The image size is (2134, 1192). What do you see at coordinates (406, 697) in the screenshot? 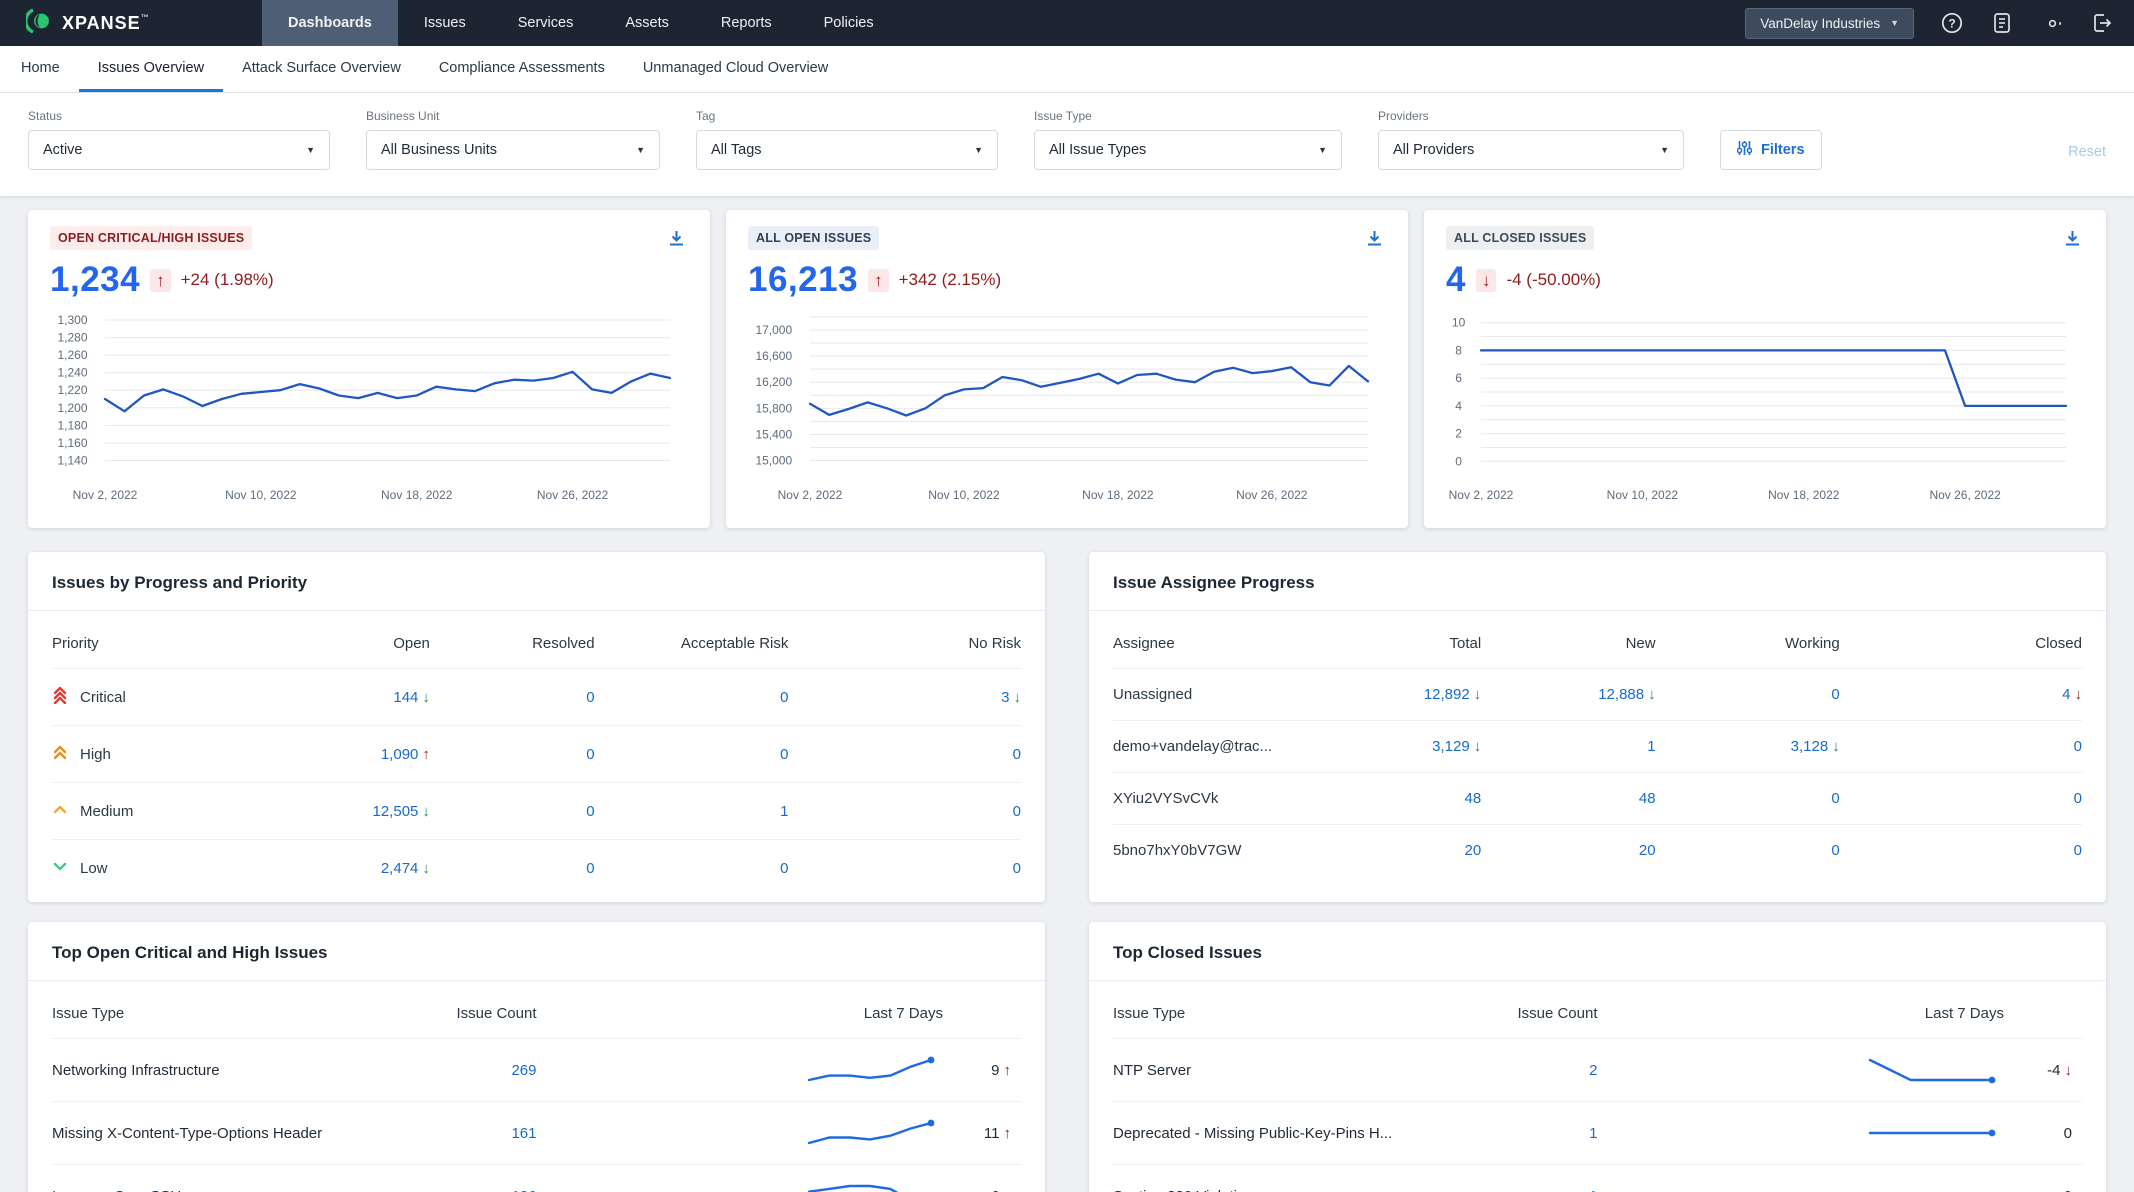
I see `count-link: 144` at bounding box center [406, 697].